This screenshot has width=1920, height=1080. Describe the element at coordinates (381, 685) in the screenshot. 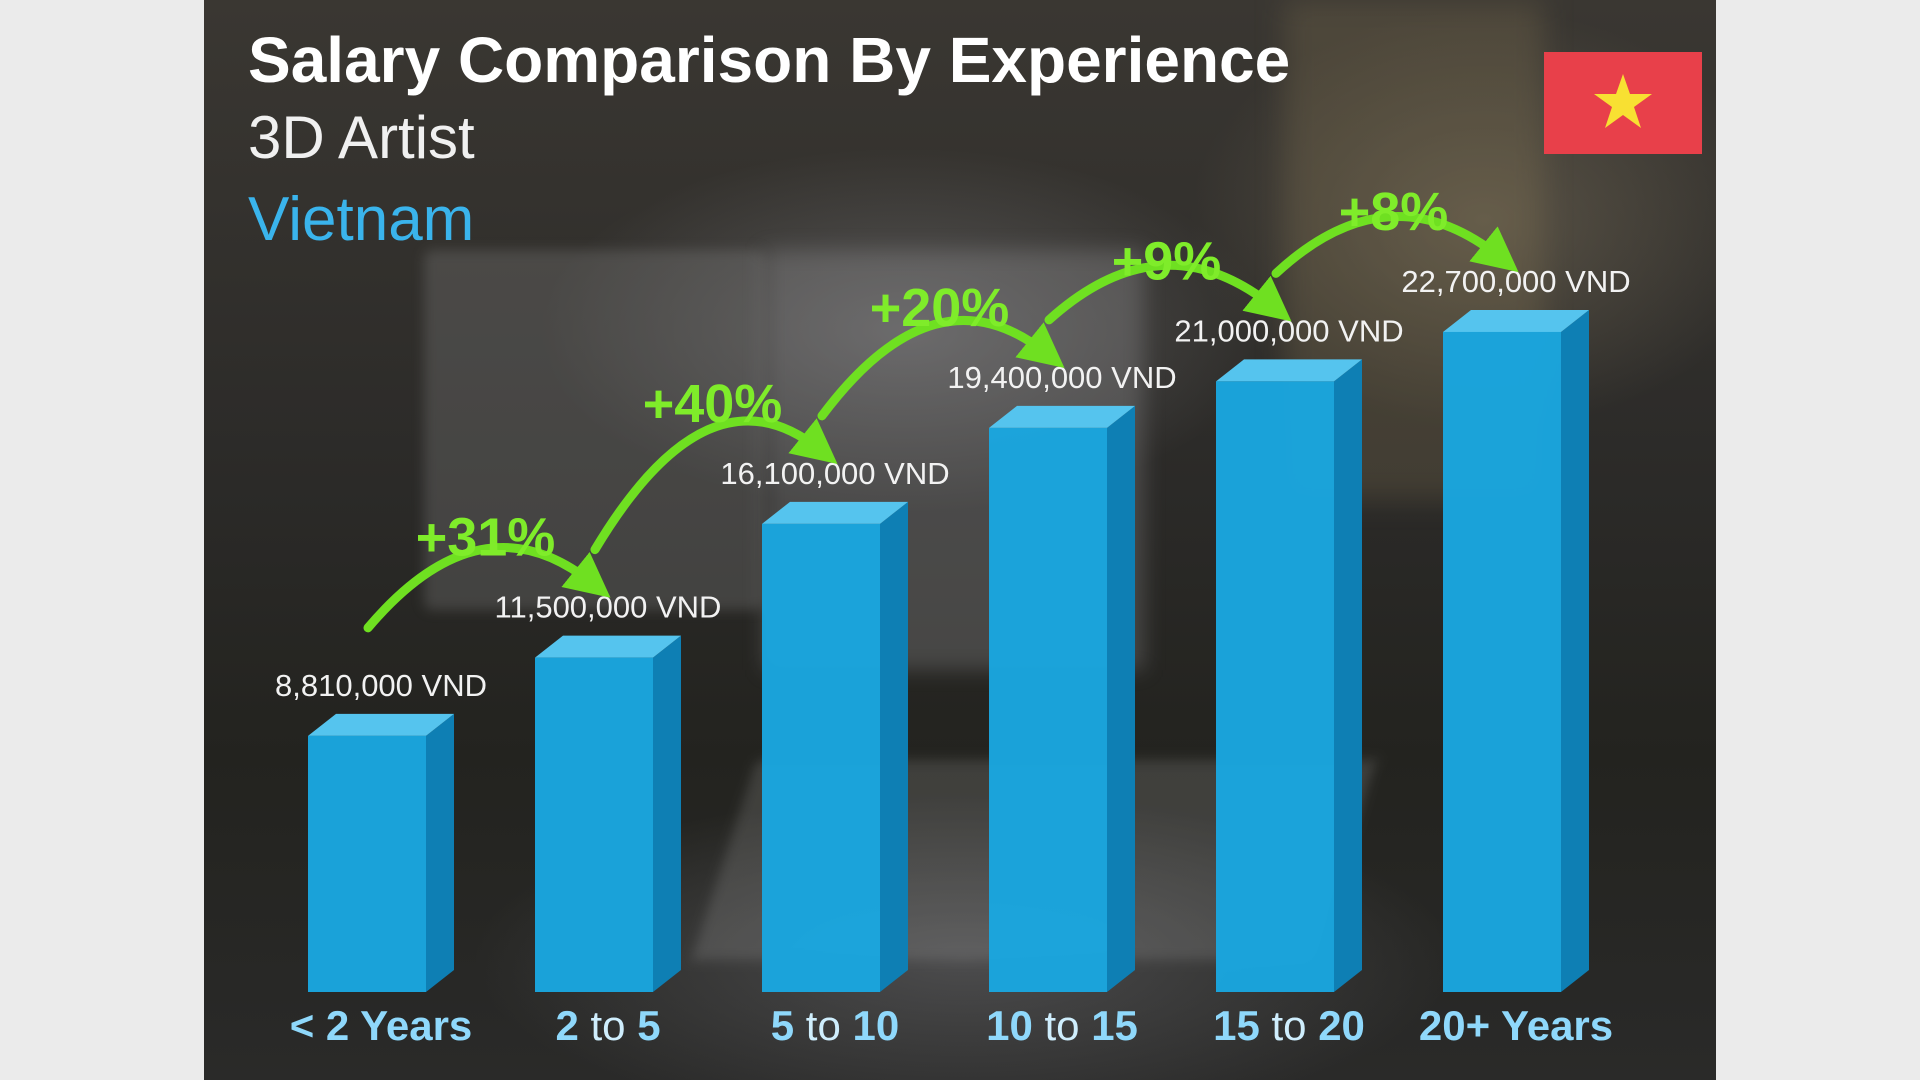

I see `value-label: 8,810,000 VND` at that location.